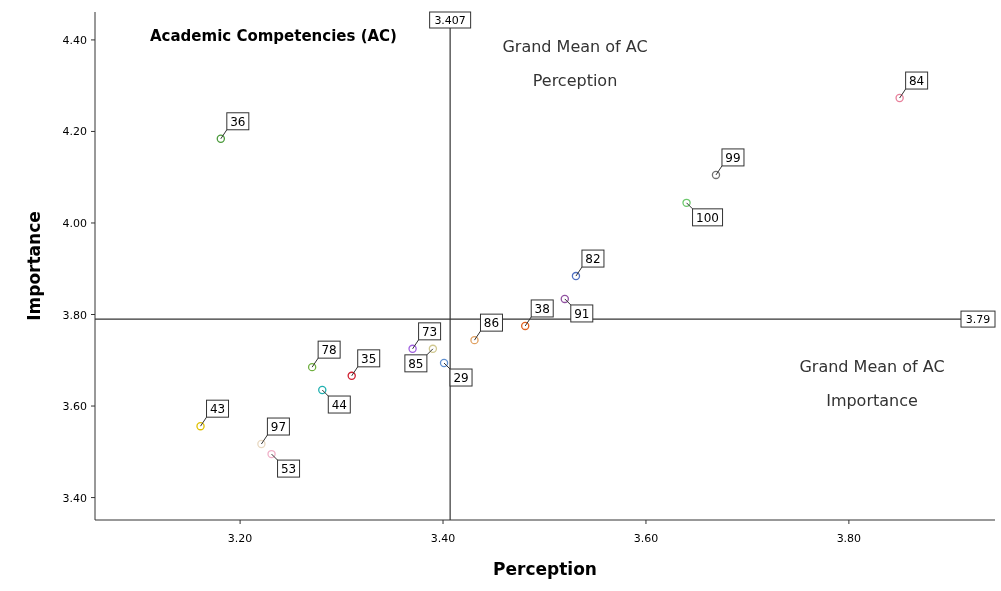 The height and width of the screenshot is (591, 1001). What do you see at coordinates (238, 121) in the screenshot?
I see `annotation: 36` at bounding box center [238, 121].